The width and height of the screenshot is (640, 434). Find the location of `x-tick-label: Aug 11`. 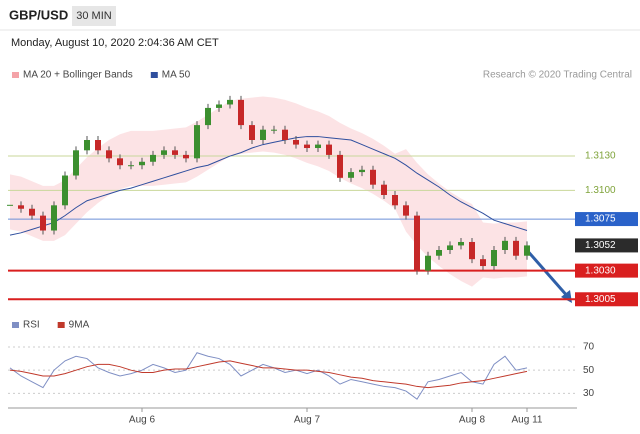

x-tick-label: Aug 11 is located at coordinates (527, 420).